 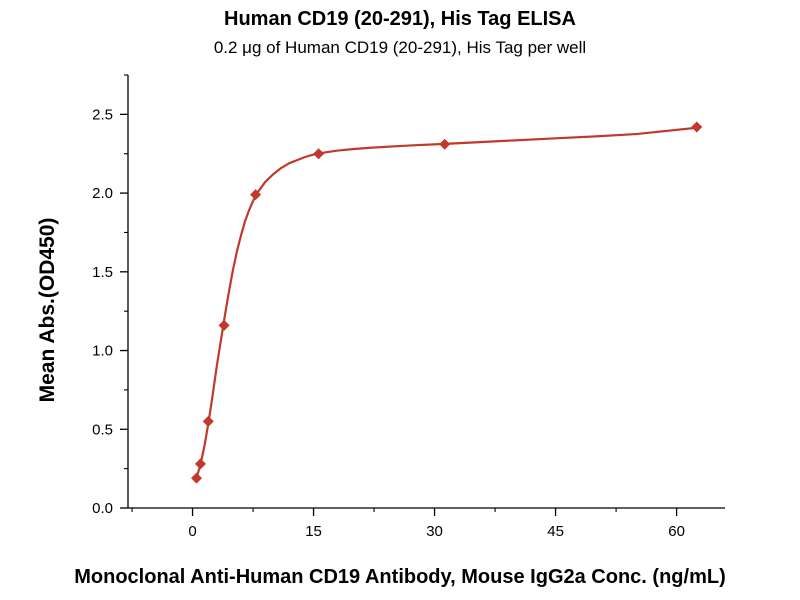 What do you see at coordinates (434, 531) in the screenshot?
I see `x-tick-label: 30` at bounding box center [434, 531].